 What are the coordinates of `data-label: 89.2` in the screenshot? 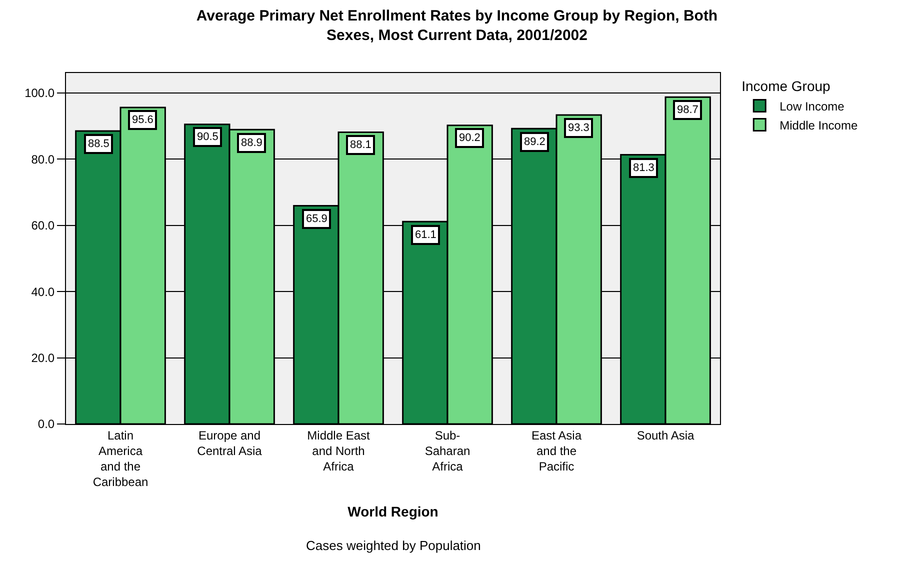 It's located at (535, 142).